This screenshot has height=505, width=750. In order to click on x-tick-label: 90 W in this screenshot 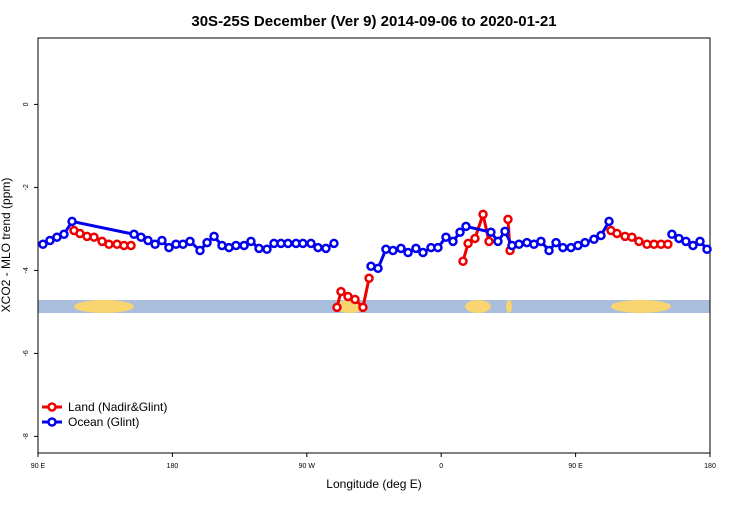, I will do `click(307, 466)`.